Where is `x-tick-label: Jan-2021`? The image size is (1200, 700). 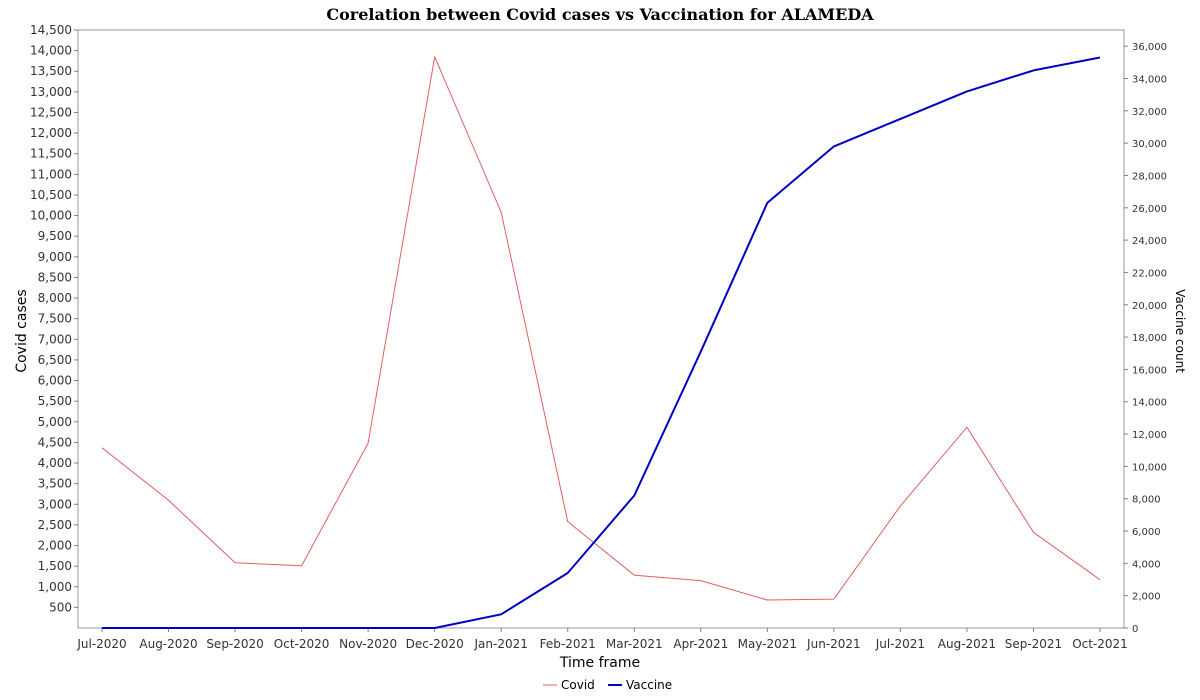
x-tick-label: Jan-2021 is located at coordinates (501, 644).